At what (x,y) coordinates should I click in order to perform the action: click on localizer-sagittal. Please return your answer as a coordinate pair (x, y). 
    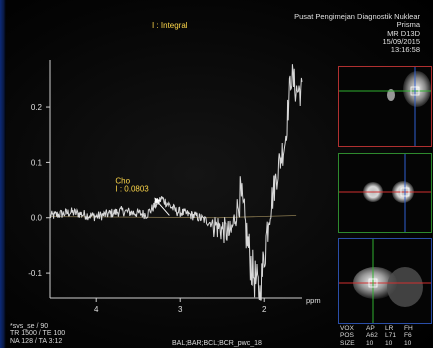
    Looking at the image, I should click on (385, 106).